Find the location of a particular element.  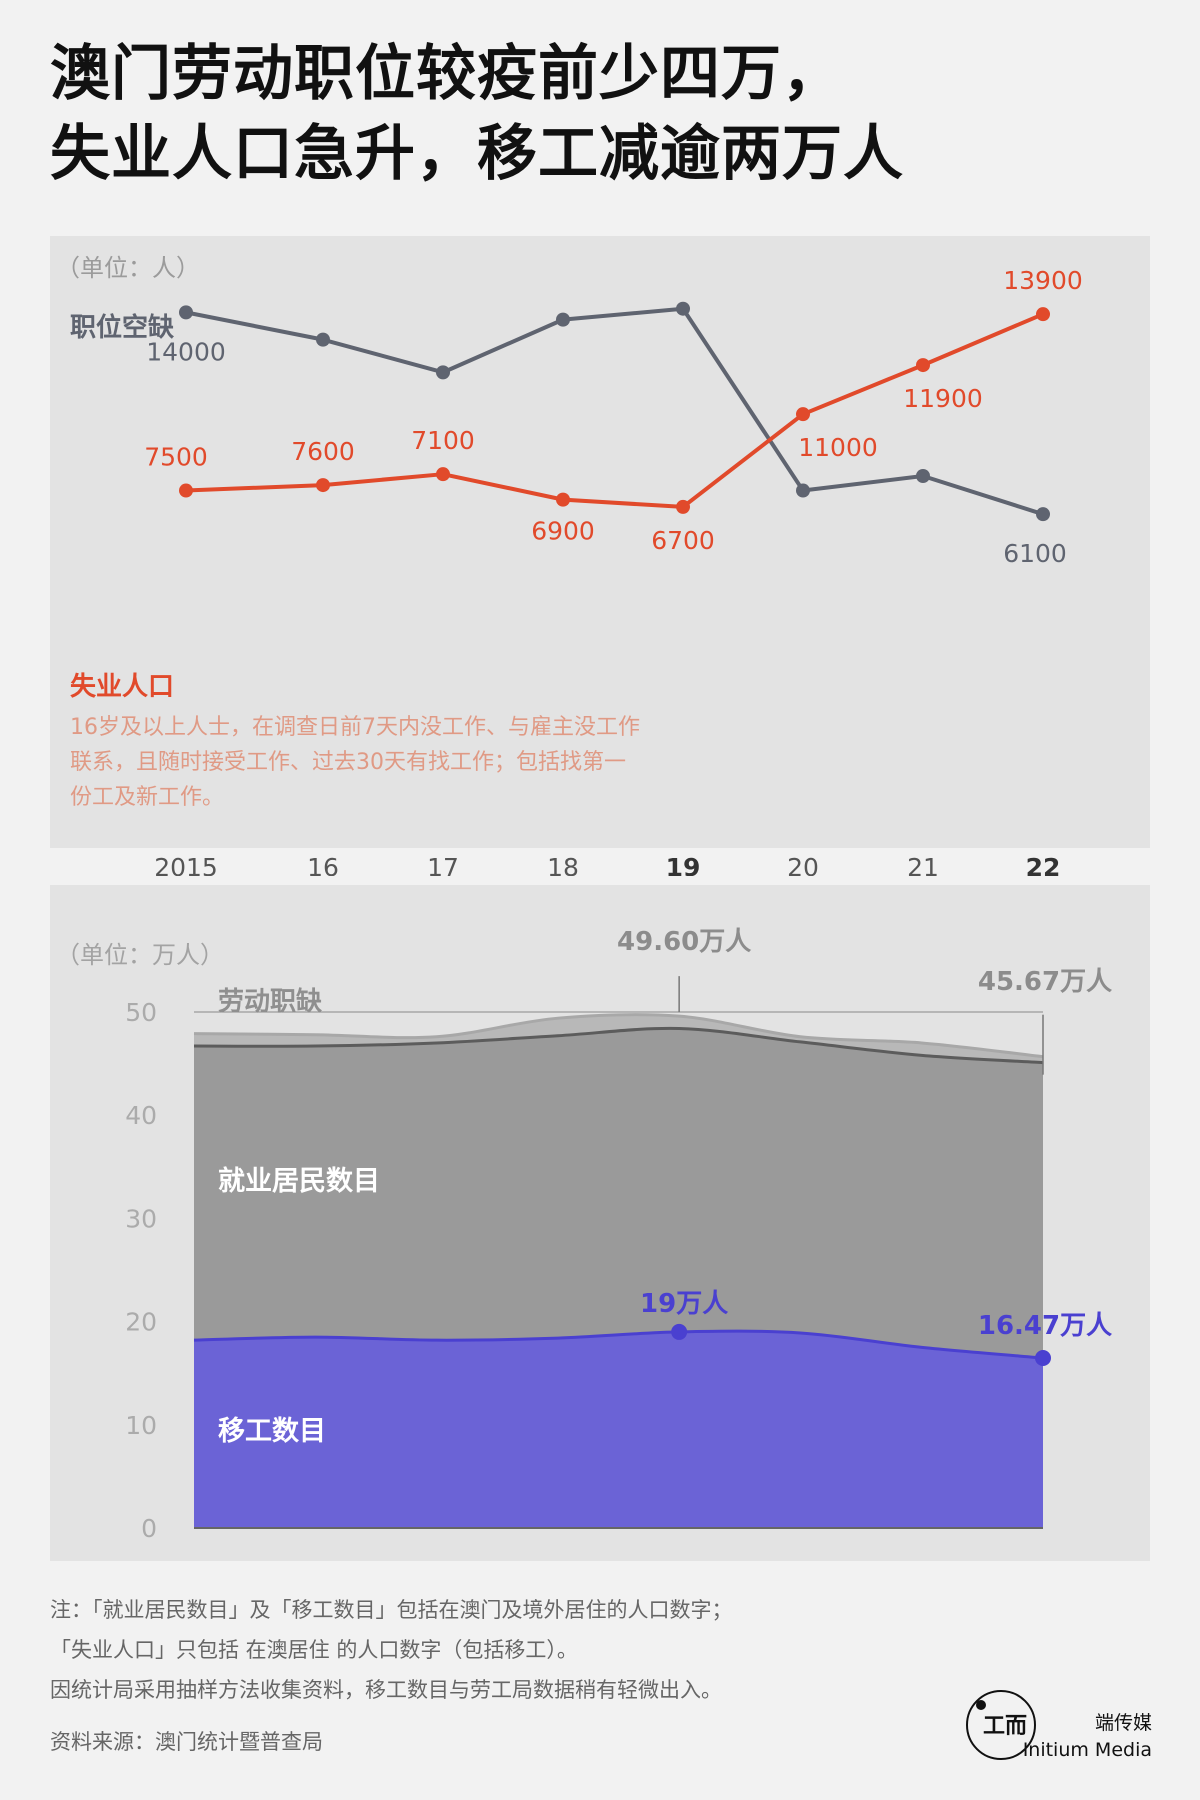

y-tick-label: 50 is located at coordinates (141, 1012).